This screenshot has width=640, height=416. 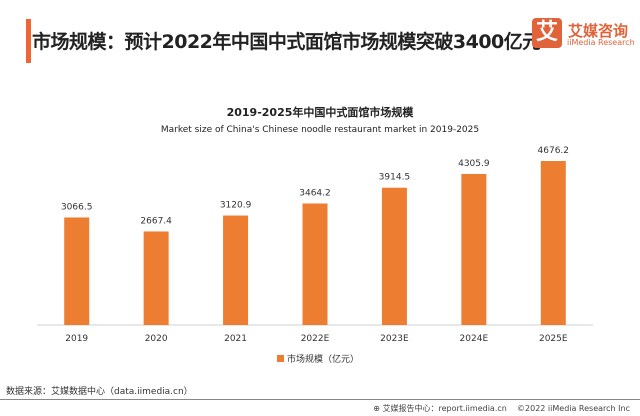 What do you see at coordinates (394, 339) in the screenshot?
I see `x-tick-label: 2023E` at bounding box center [394, 339].